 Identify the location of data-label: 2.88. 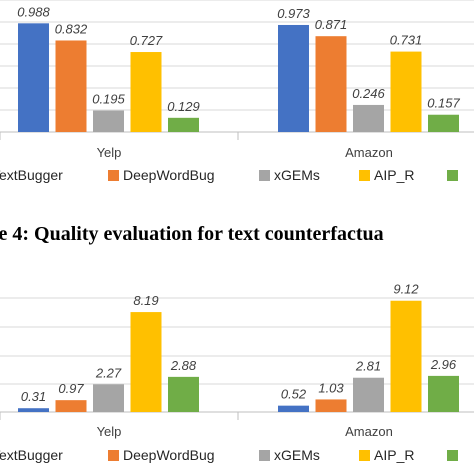
(183, 365).